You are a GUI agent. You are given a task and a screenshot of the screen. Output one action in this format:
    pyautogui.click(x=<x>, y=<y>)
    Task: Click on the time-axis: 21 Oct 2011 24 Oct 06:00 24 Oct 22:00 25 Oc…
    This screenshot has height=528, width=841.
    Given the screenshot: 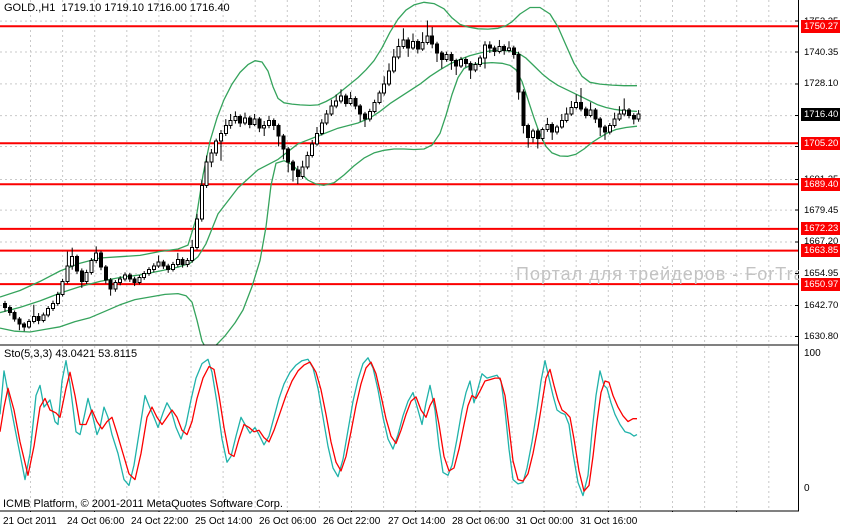 What is the action you would take?
    pyautogui.click(x=420, y=521)
    